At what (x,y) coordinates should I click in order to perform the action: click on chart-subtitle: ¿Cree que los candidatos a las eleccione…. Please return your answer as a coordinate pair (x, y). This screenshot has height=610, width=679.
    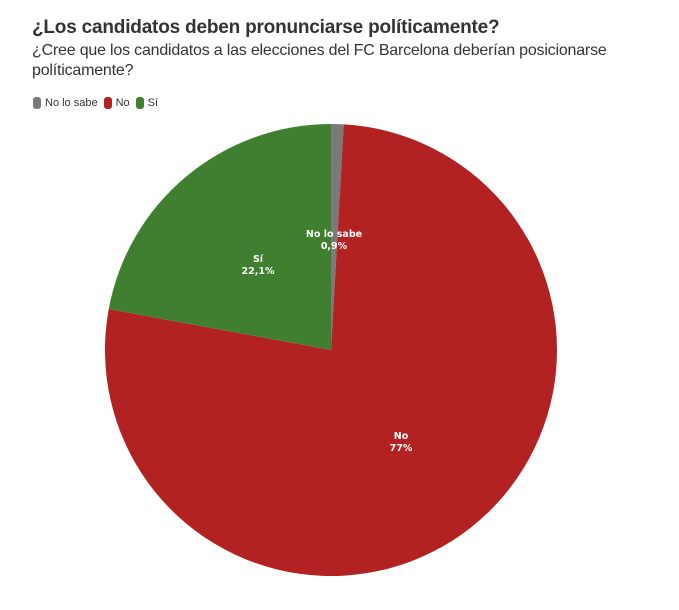
    Looking at the image, I should click on (319, 60).